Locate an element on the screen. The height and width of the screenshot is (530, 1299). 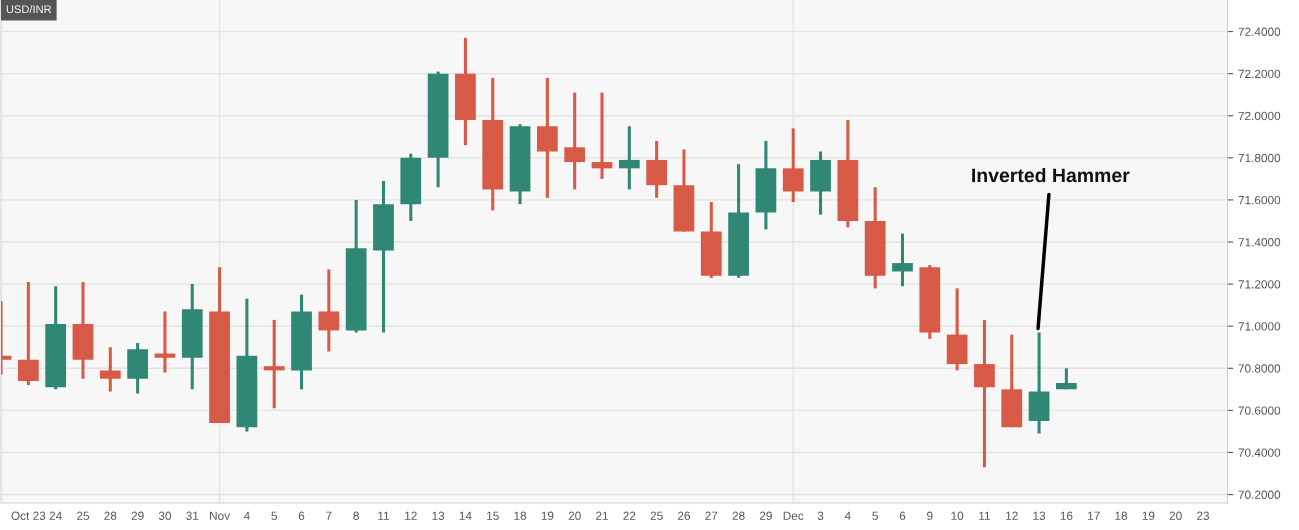
x-tick-label: 14 is located at coordinates (465, 515).